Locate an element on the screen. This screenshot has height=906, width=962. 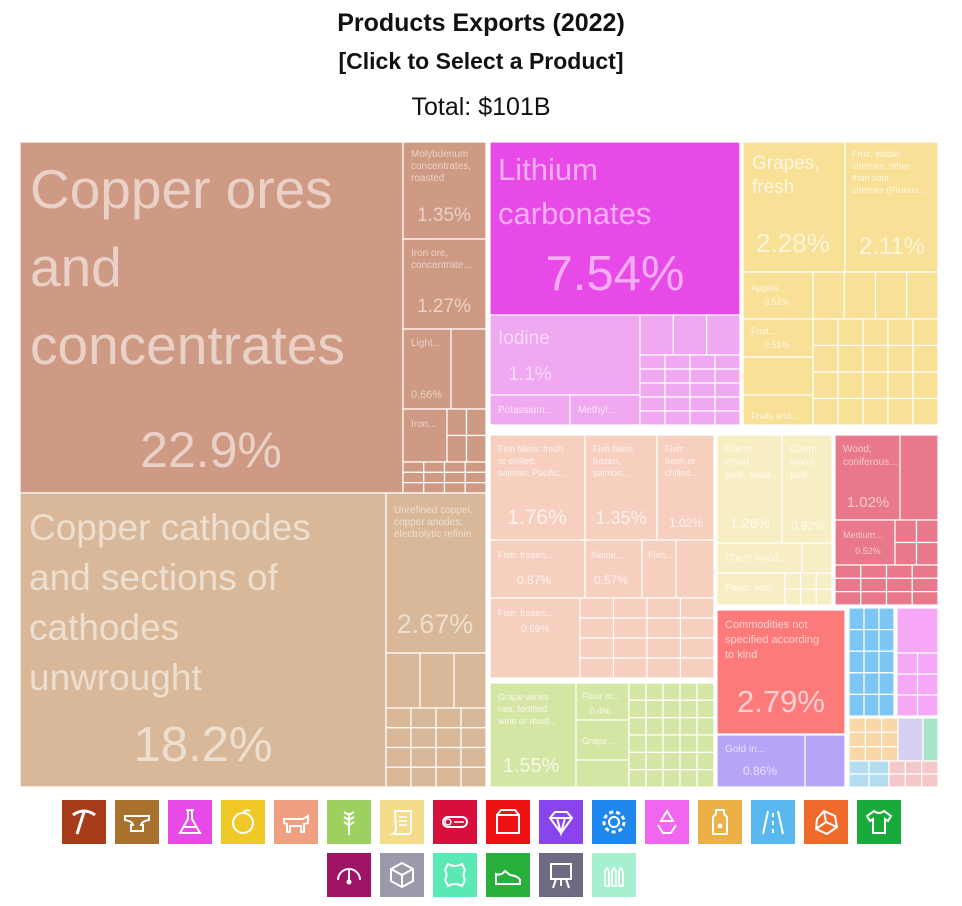
legend-shirt-button is located at coordinates (878, 822).